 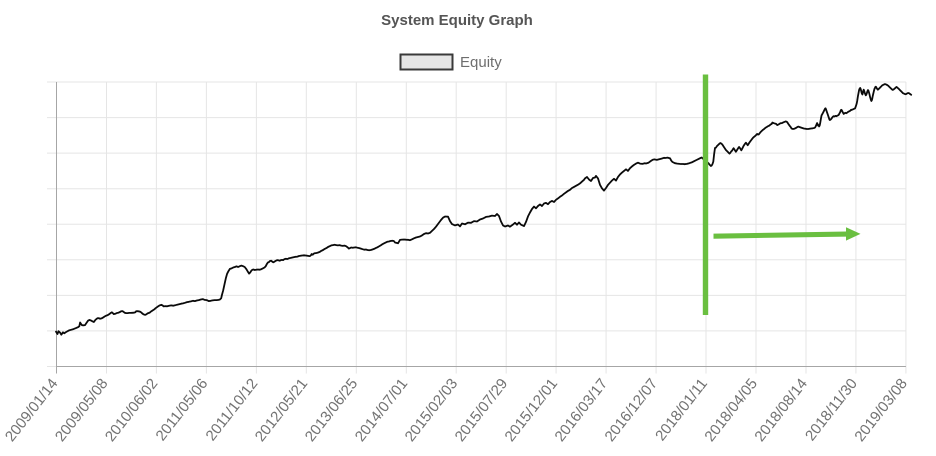 I want to click on svg-text: System Equity Graph, so click(x=457, y=20).